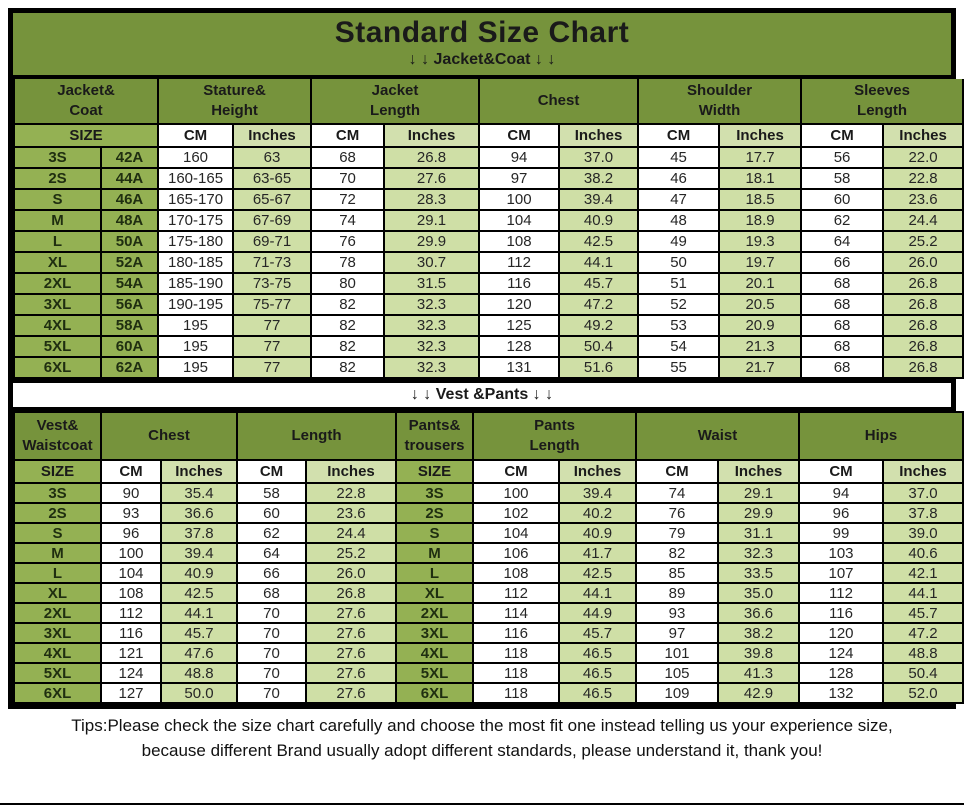  What do you see at coordinates (234, 90) in the screenshot?
I see `group-label-line: Stature&` at bounding box center [234, 90].